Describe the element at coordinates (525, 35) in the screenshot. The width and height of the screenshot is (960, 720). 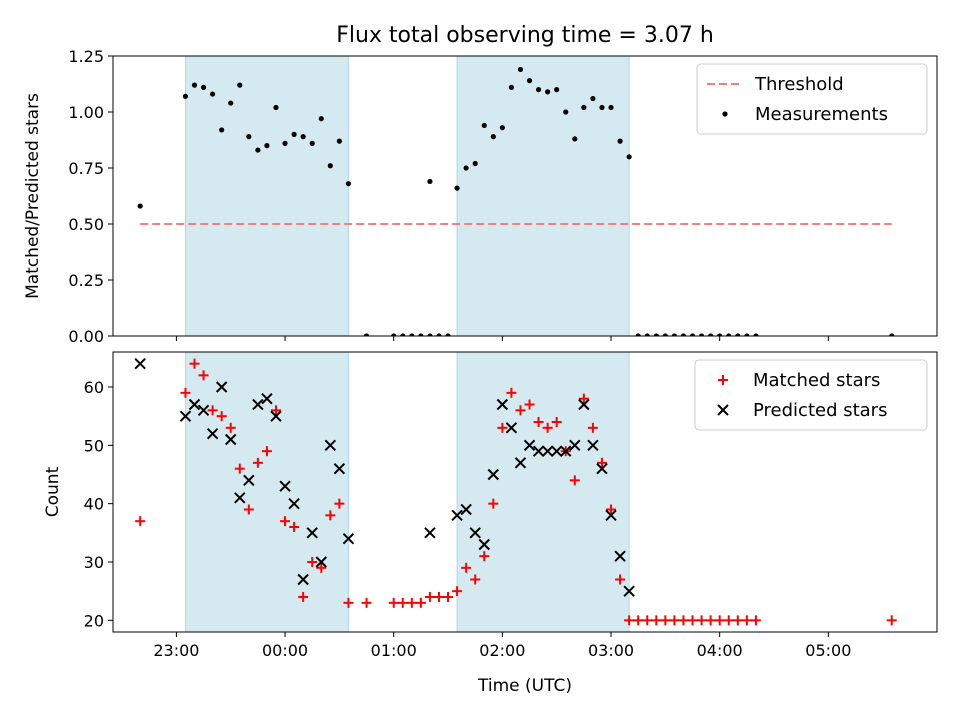
I see `chart-title: Flux total observing time = 3.07 h` at that location.